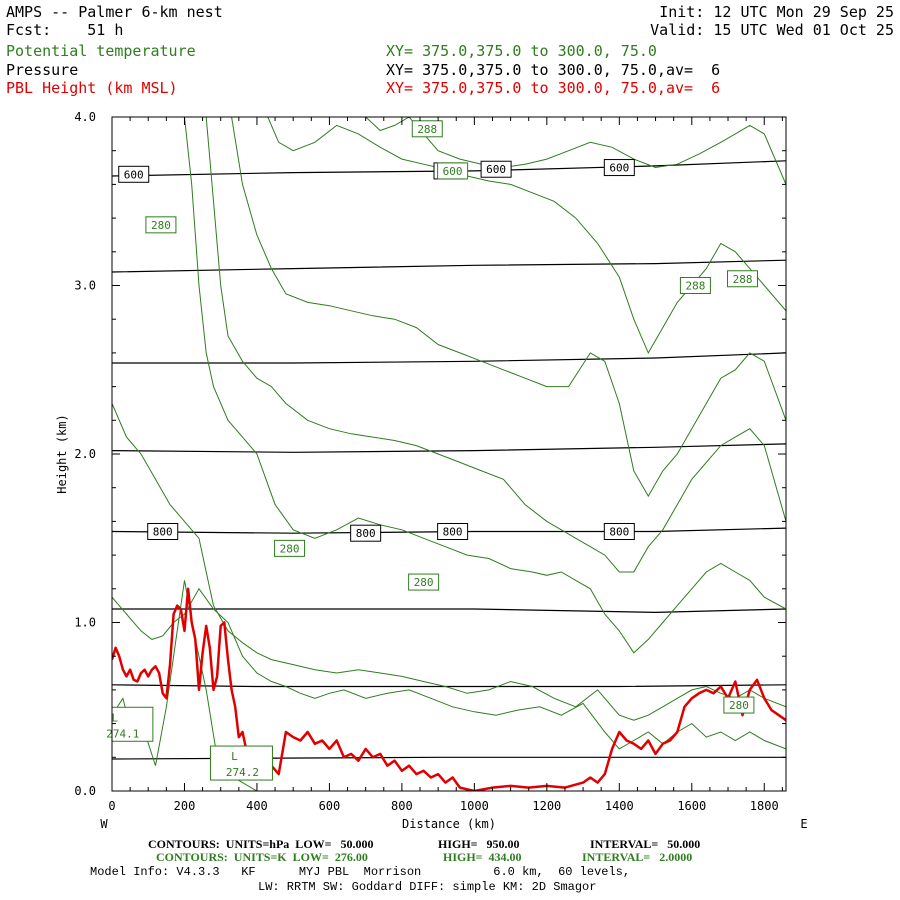 This screenshot has width=900, height=900. What do you see at coordinates (85, 791) in the screenshot?
I see `y-tick-label: 0.0` at bounding box center [85, 791].